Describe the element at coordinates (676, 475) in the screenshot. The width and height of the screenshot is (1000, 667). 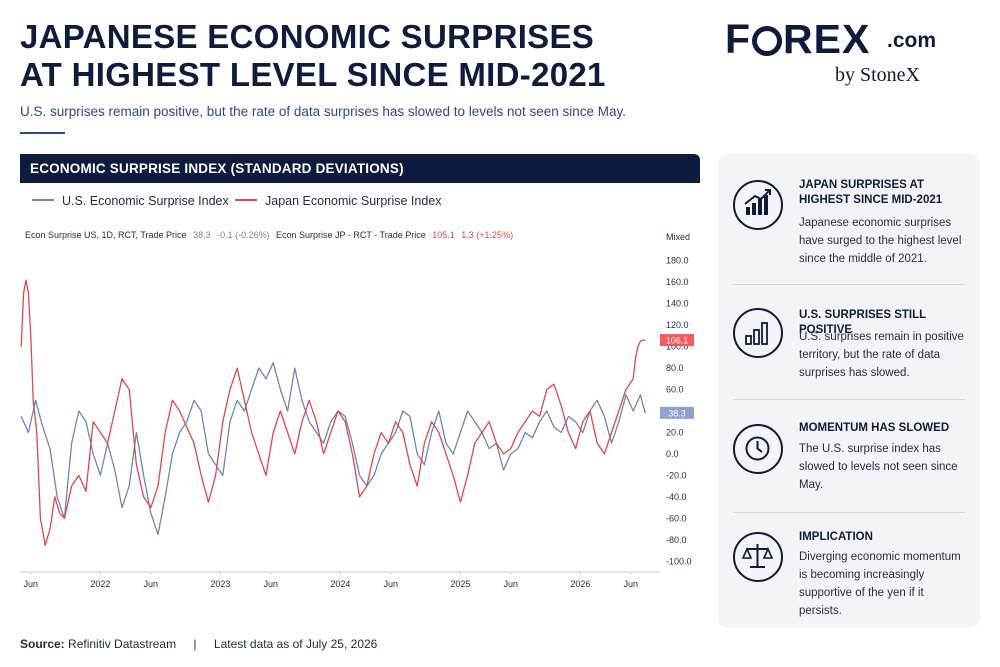
I see `y-tick-label: -20.0` at that location.